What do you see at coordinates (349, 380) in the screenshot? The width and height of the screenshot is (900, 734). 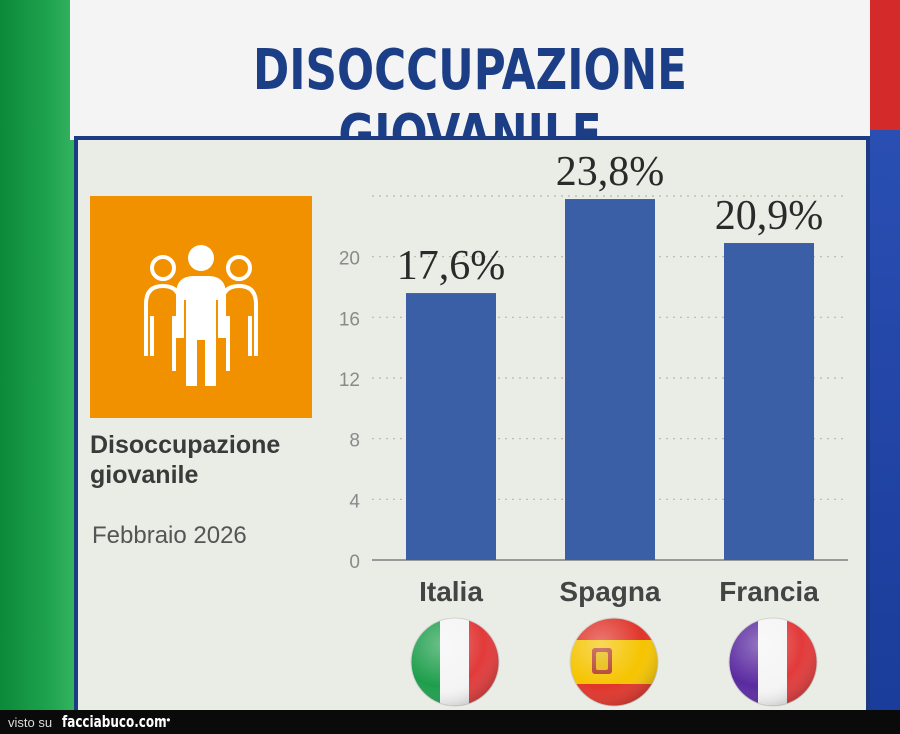 I see `y-tick-label: 12` at bounding box center [349, 380].